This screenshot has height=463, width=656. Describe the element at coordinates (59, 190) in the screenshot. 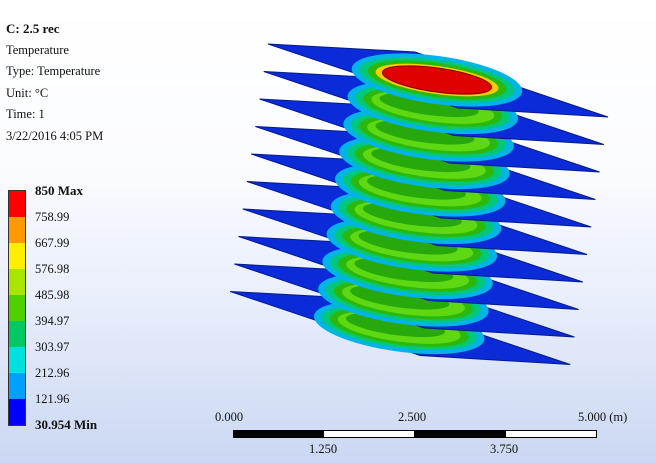

I see `legend-max-label: 850 Max` at that location.